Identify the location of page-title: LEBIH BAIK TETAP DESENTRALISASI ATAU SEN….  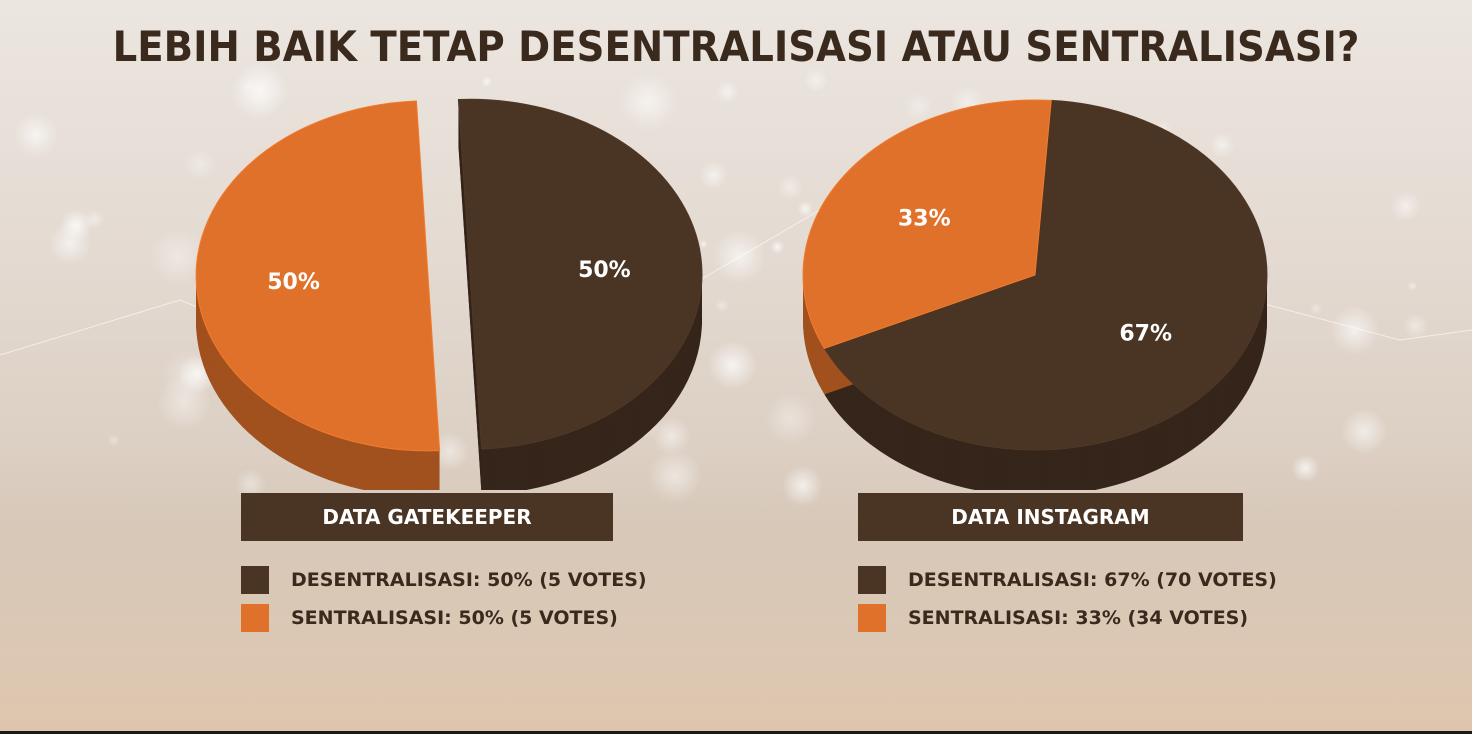
(736, 46).